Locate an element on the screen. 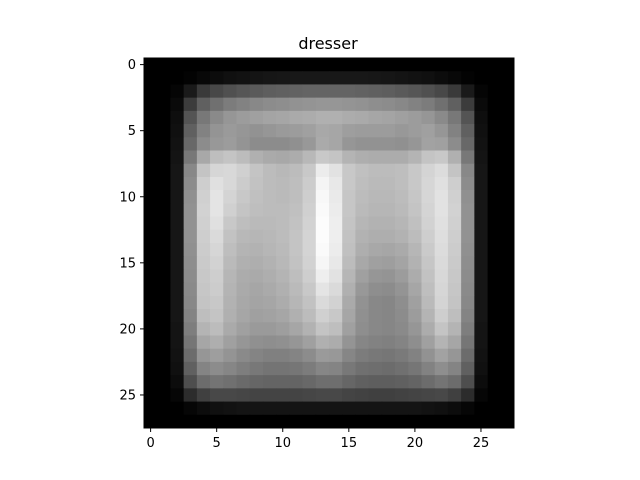 This screenshot has height=480, width=640. x-axis: 0 5 10 15 20 25 is located at coordinates (317, 439).